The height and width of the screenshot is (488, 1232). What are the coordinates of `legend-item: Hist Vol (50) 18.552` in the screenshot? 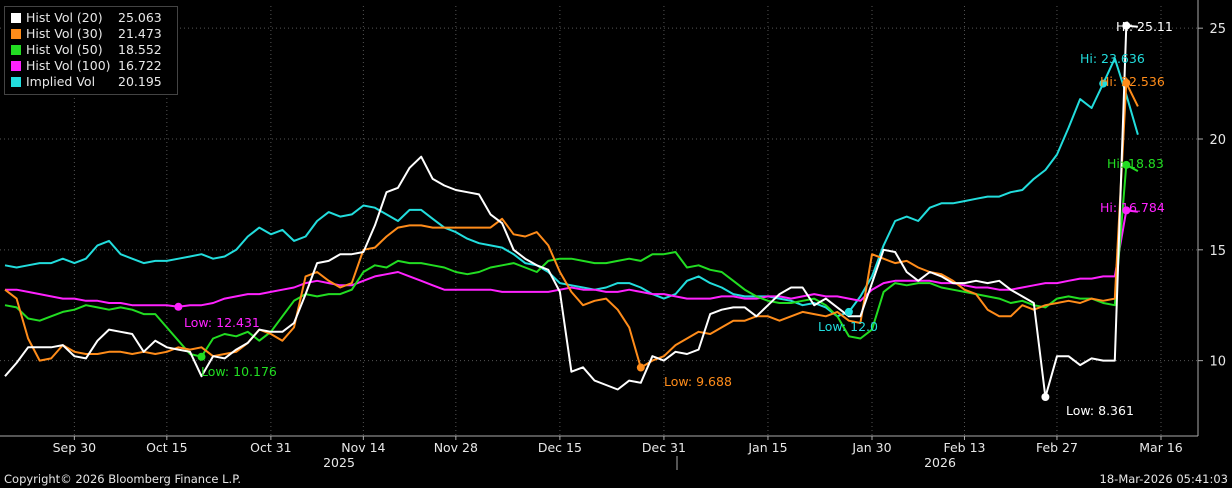 It's located at (92, 50).